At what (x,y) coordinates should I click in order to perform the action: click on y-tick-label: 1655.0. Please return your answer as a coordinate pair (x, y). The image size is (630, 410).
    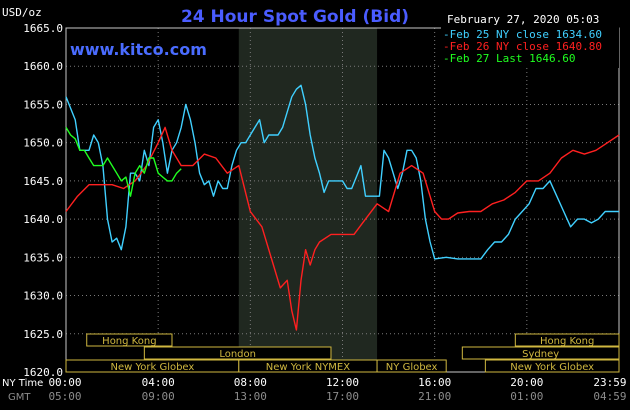
    Looking at the image, I should click on (43, 104).